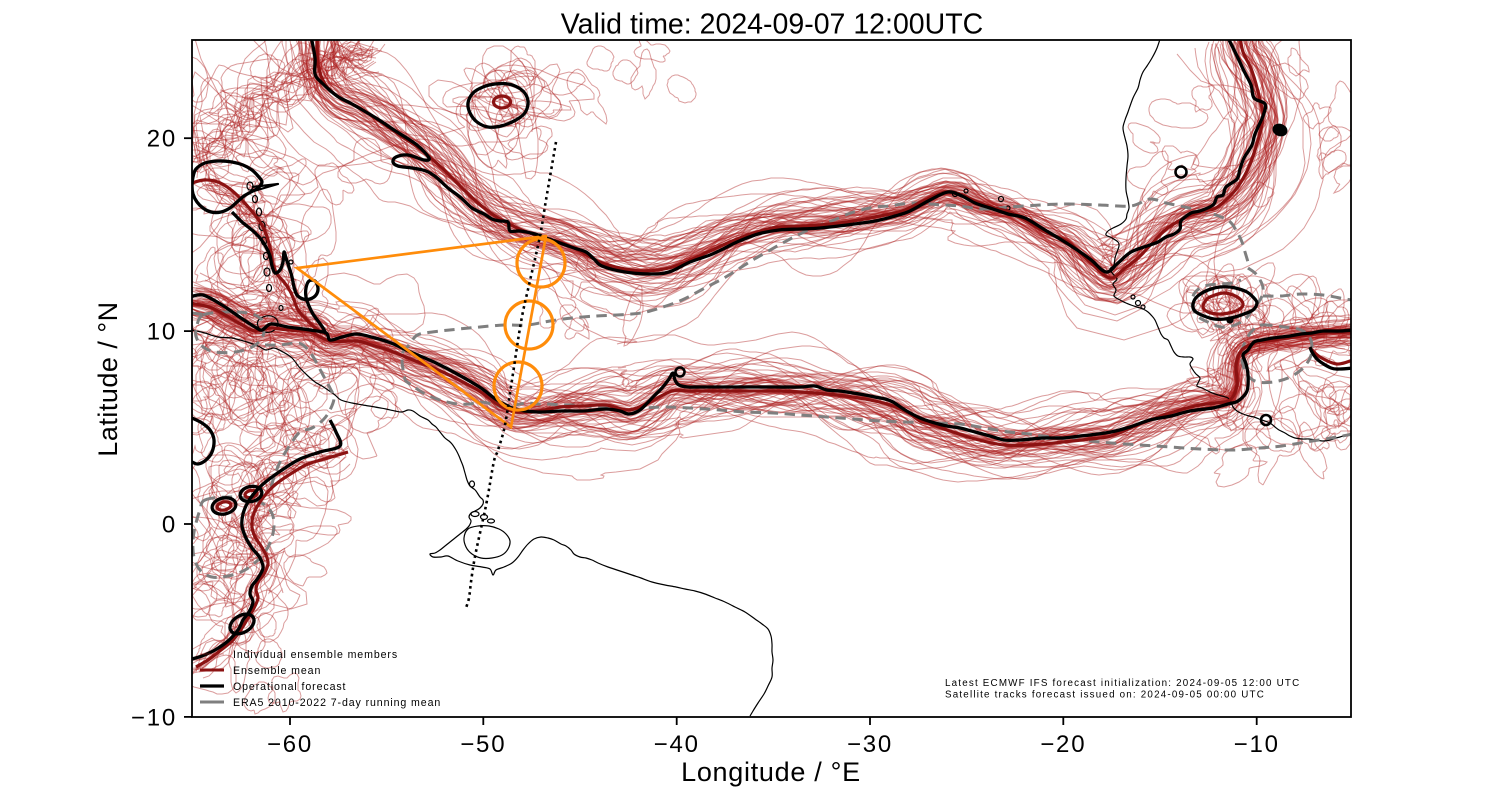 This screenshot has width=1500, height=800. What do you see at coordinates (771, 772) in the screenshot?
I see `svg-text: Longitude / °E` at bounding box center [771, 772].